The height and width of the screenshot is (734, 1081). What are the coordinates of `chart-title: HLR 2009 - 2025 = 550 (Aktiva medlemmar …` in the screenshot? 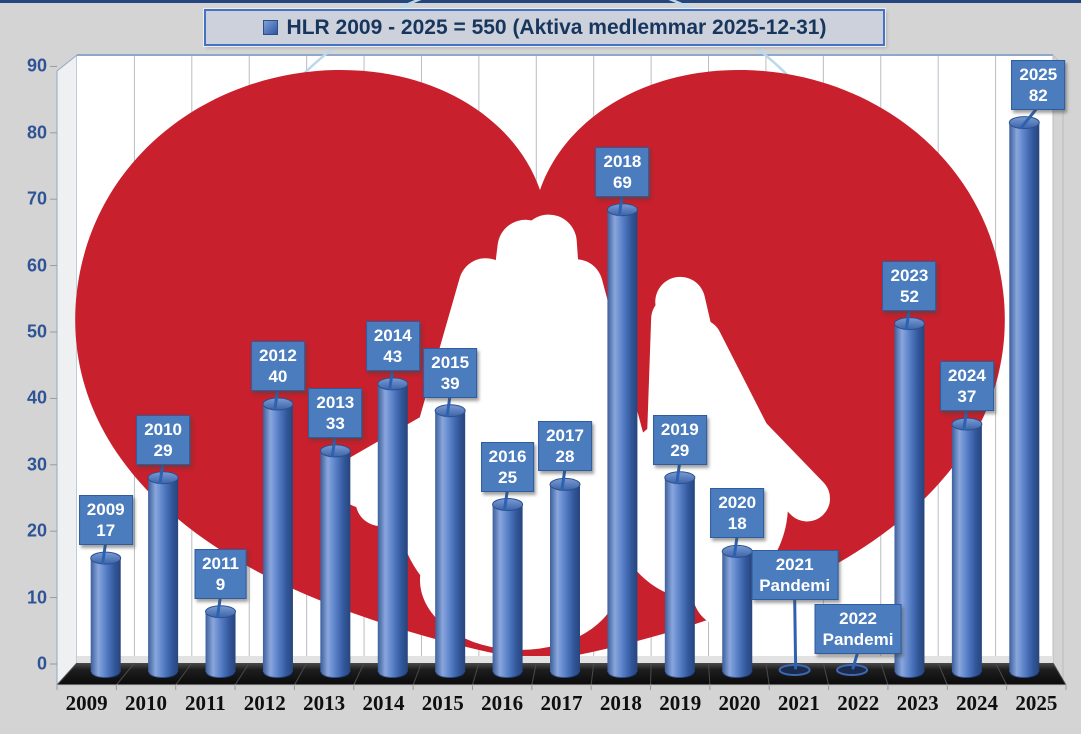 It's located at (556, 27).